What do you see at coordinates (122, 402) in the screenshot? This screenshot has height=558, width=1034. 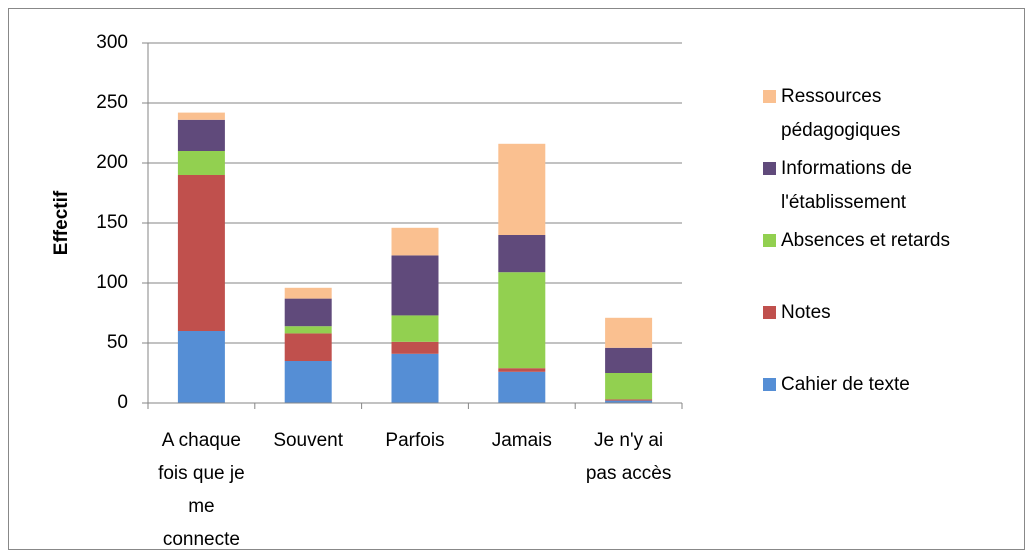 I see `y-tick-label: 0` at bounding box center [122, 402].